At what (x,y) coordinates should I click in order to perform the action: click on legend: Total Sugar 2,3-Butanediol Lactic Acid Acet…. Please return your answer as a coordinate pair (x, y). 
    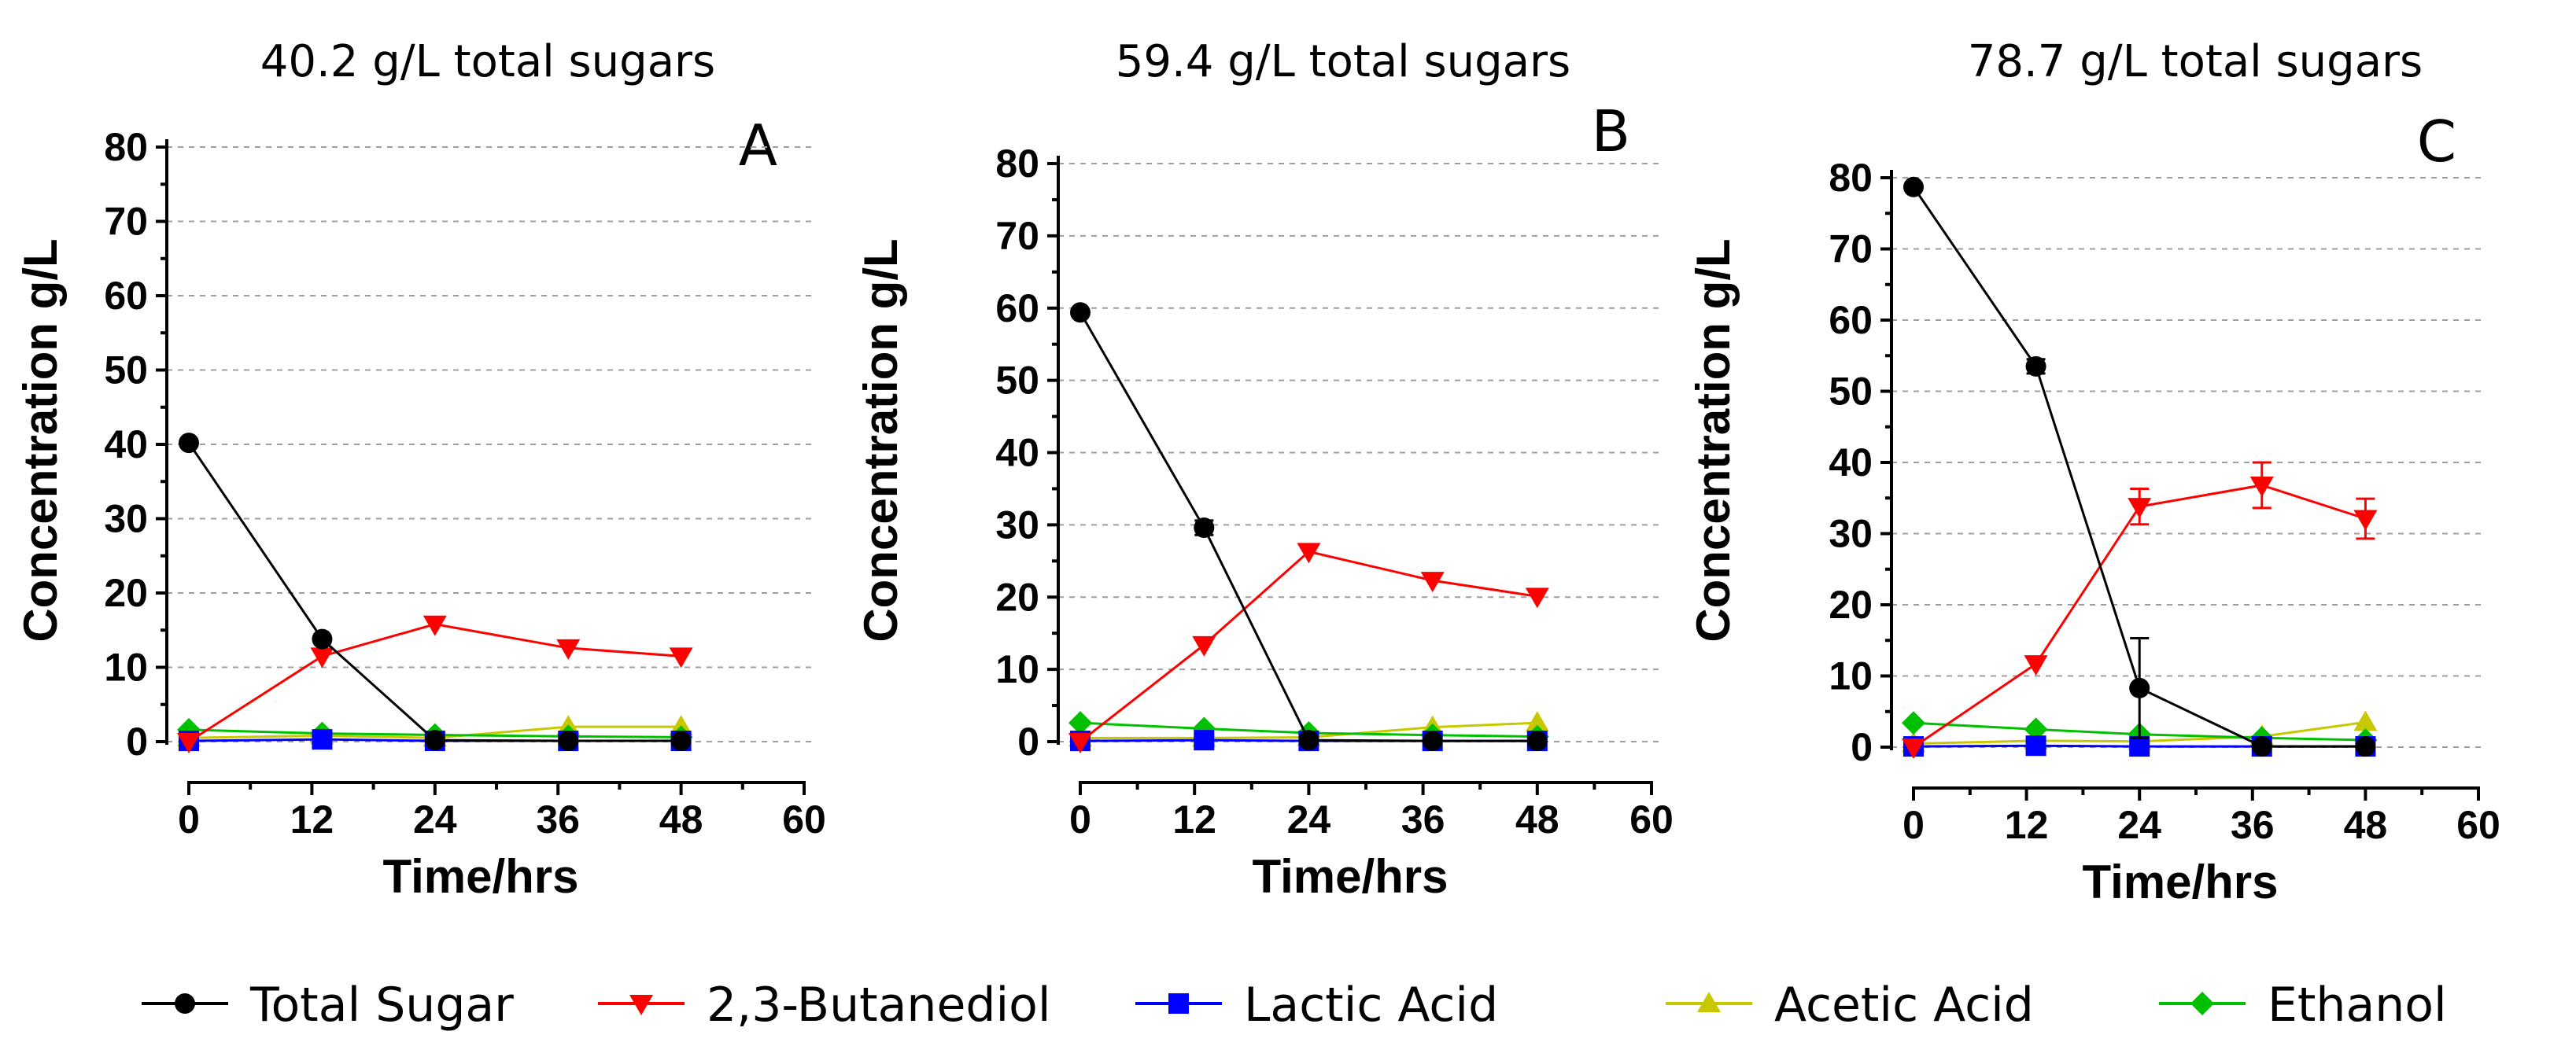
    Looking at the image, I should click on (1294, 1006).